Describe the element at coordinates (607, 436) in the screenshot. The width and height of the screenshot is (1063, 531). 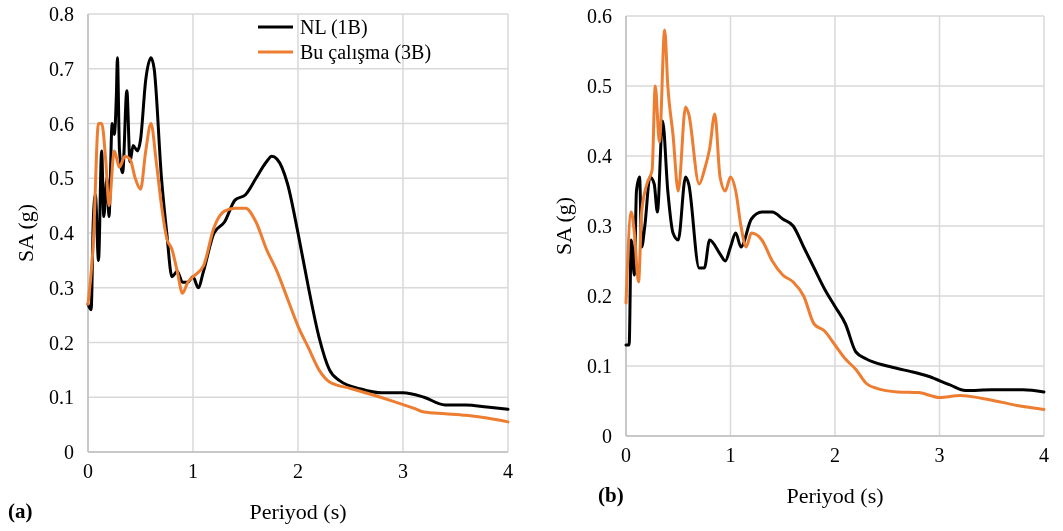
I see `y-tick-label: 0` at that location.